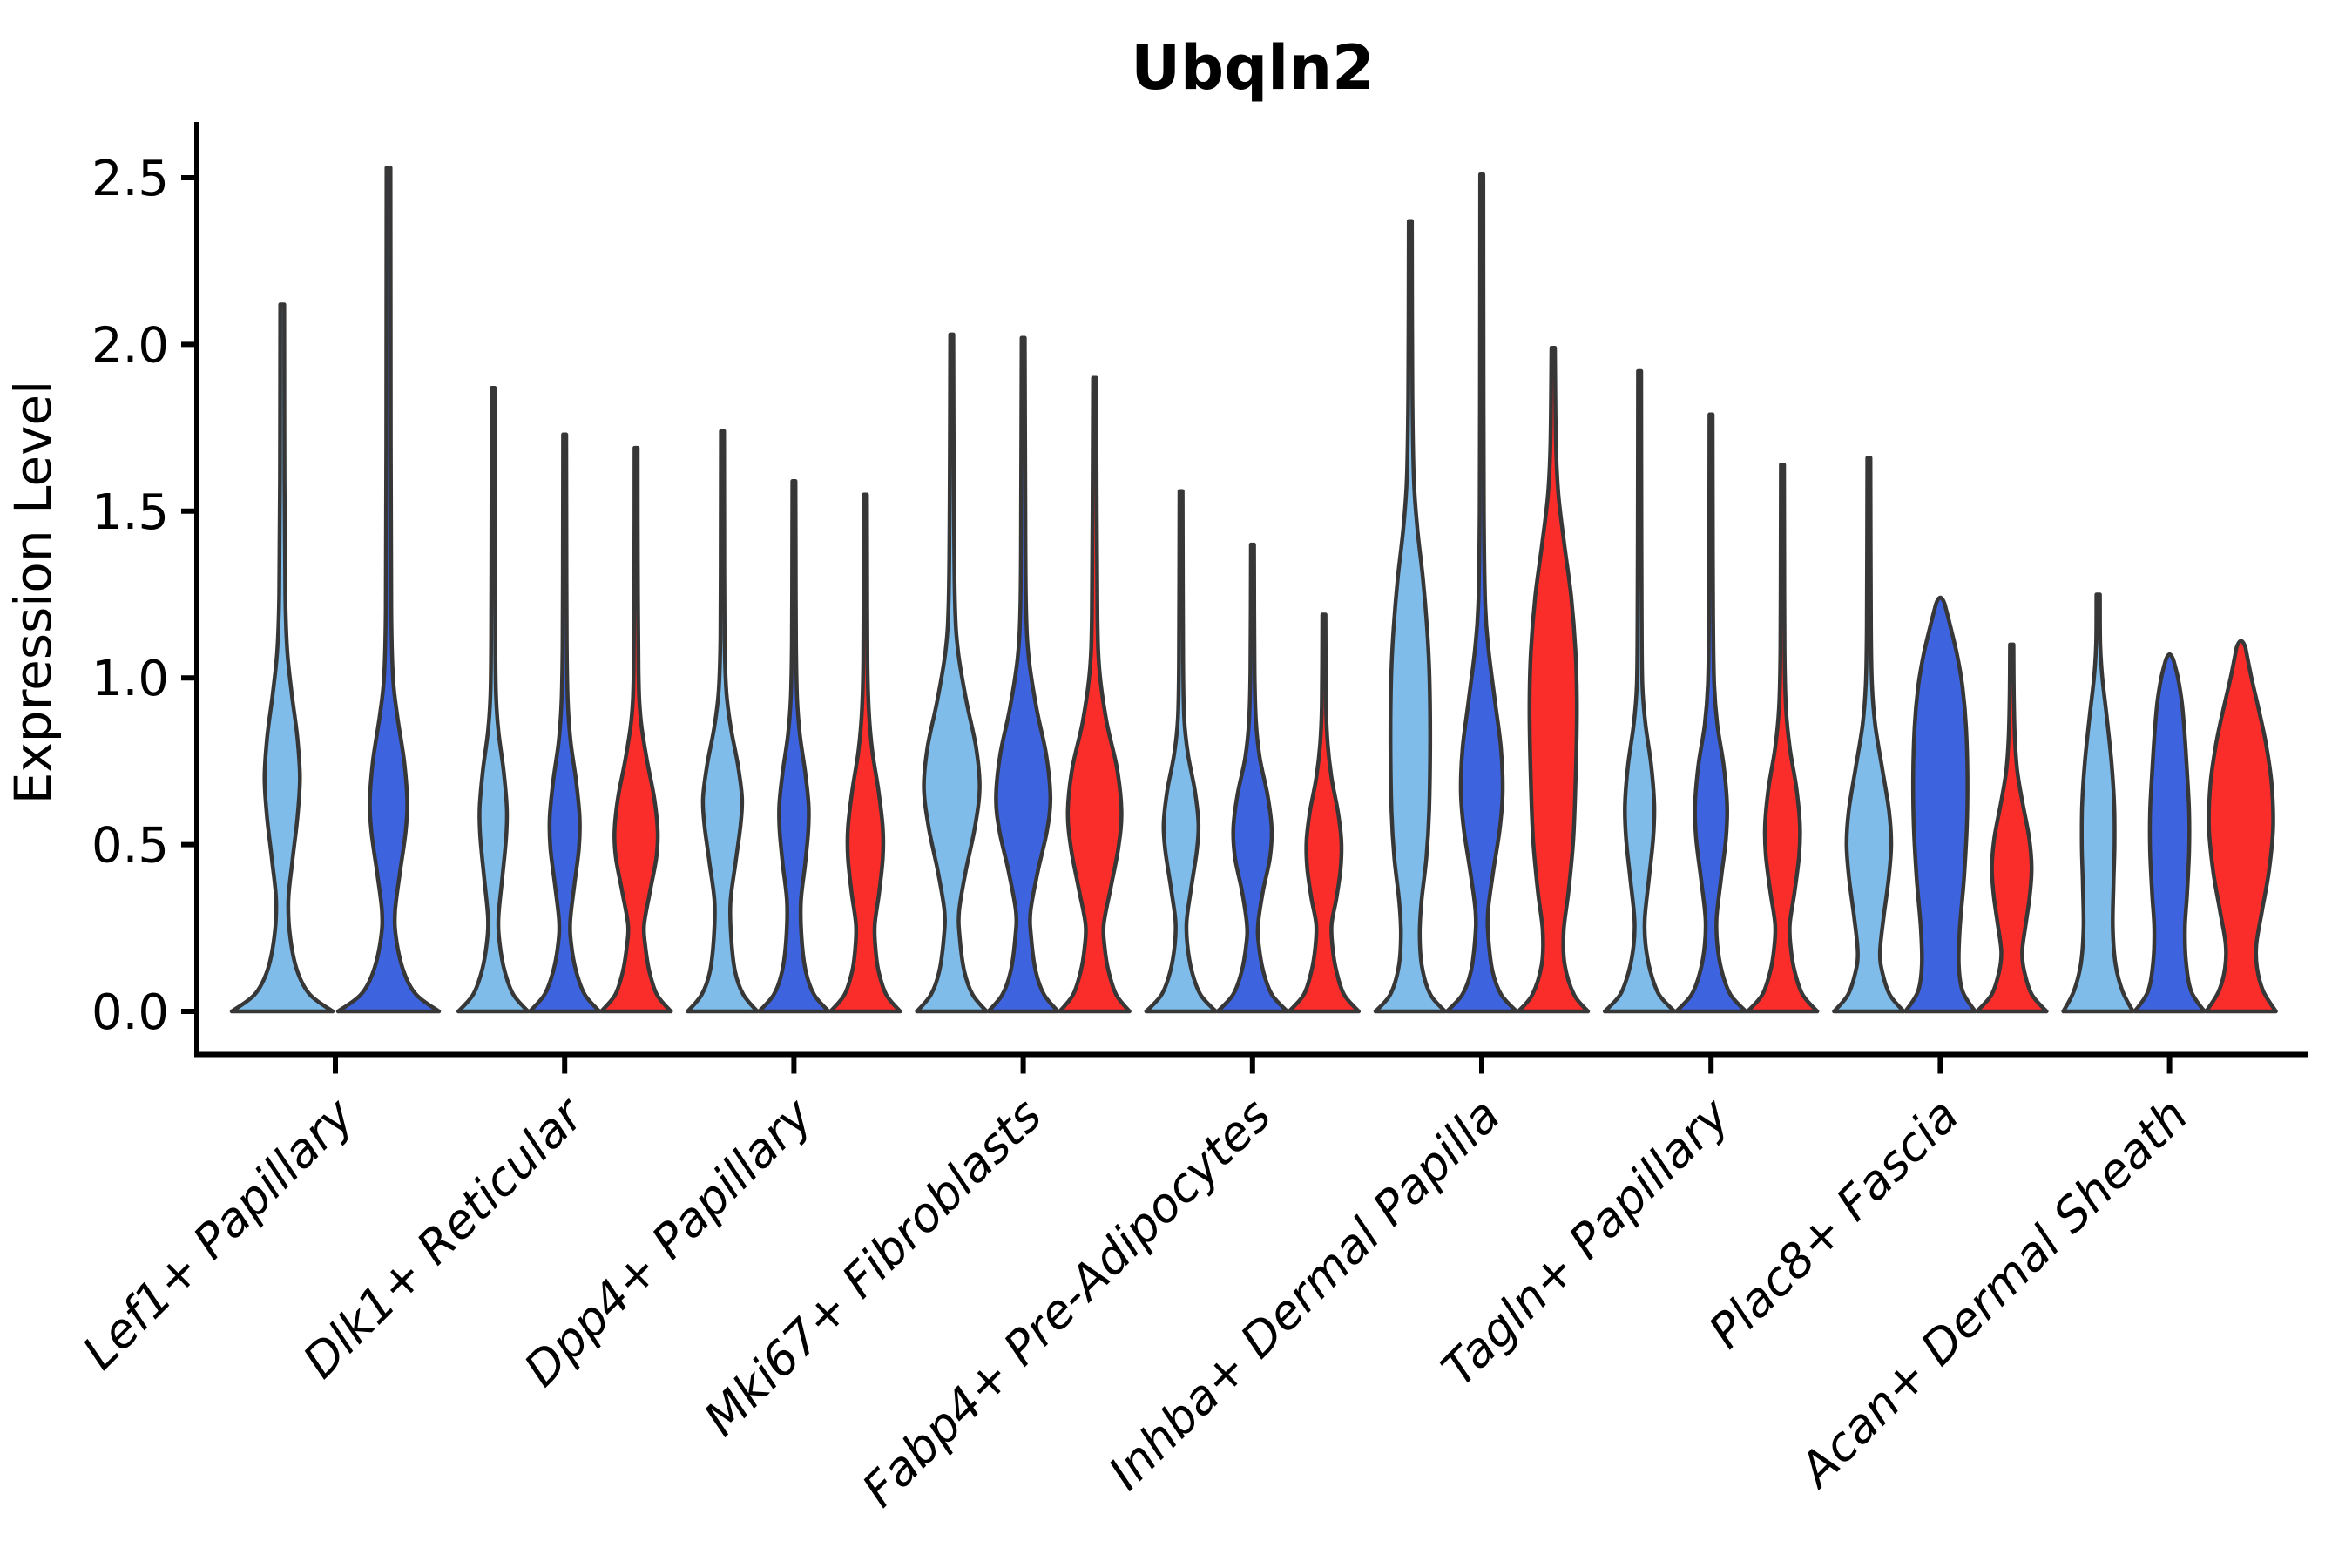 Image resolution: width=2352 pixels, height=1568 pixels. Describe the element at coordinates (1710, 713) in the screenshot. I see `violin-group7-split2` at that location.